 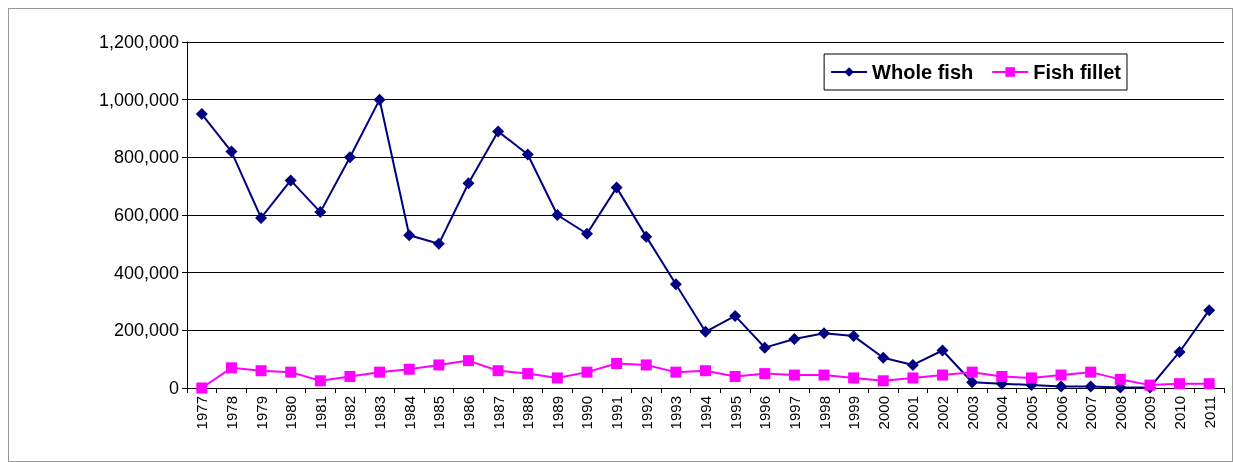 What do you see at coordinates (146, 215) in the screenshot?
I see `y-tick-label: 600,000` at bounding box center [146, 215].